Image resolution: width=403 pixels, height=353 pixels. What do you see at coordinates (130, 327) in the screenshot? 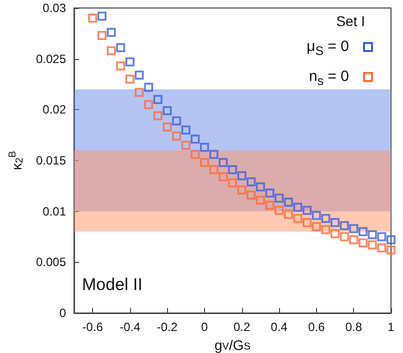
I see `x-tick-label: -0.4` at bounding box center [130, 327].